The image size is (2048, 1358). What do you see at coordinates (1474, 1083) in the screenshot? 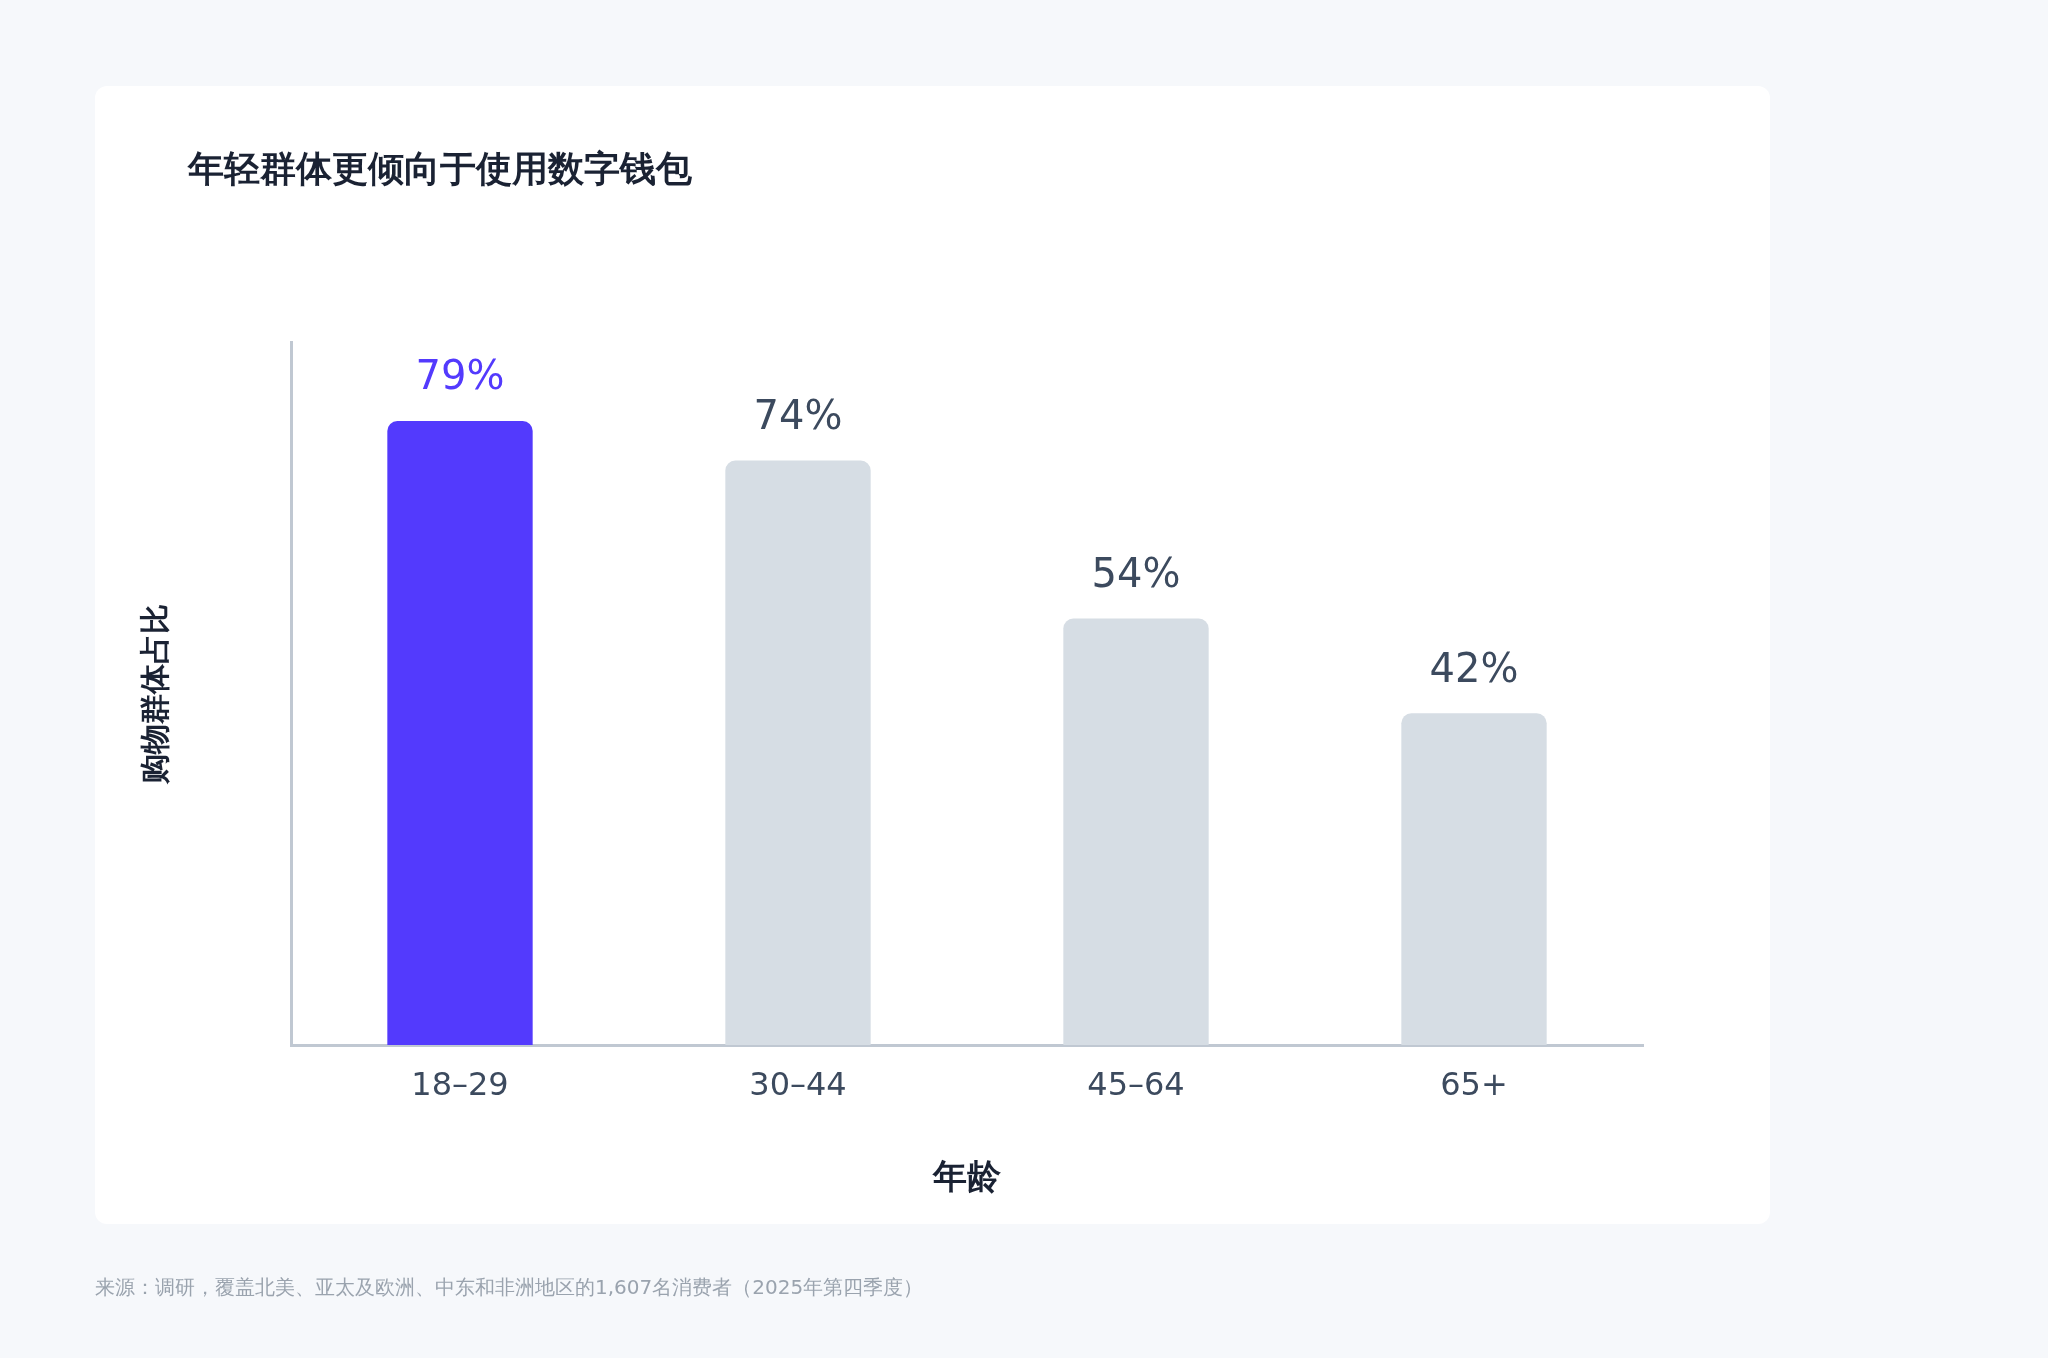
I see `x-tick-label: 65+` at bounding box center [1474, 1083].